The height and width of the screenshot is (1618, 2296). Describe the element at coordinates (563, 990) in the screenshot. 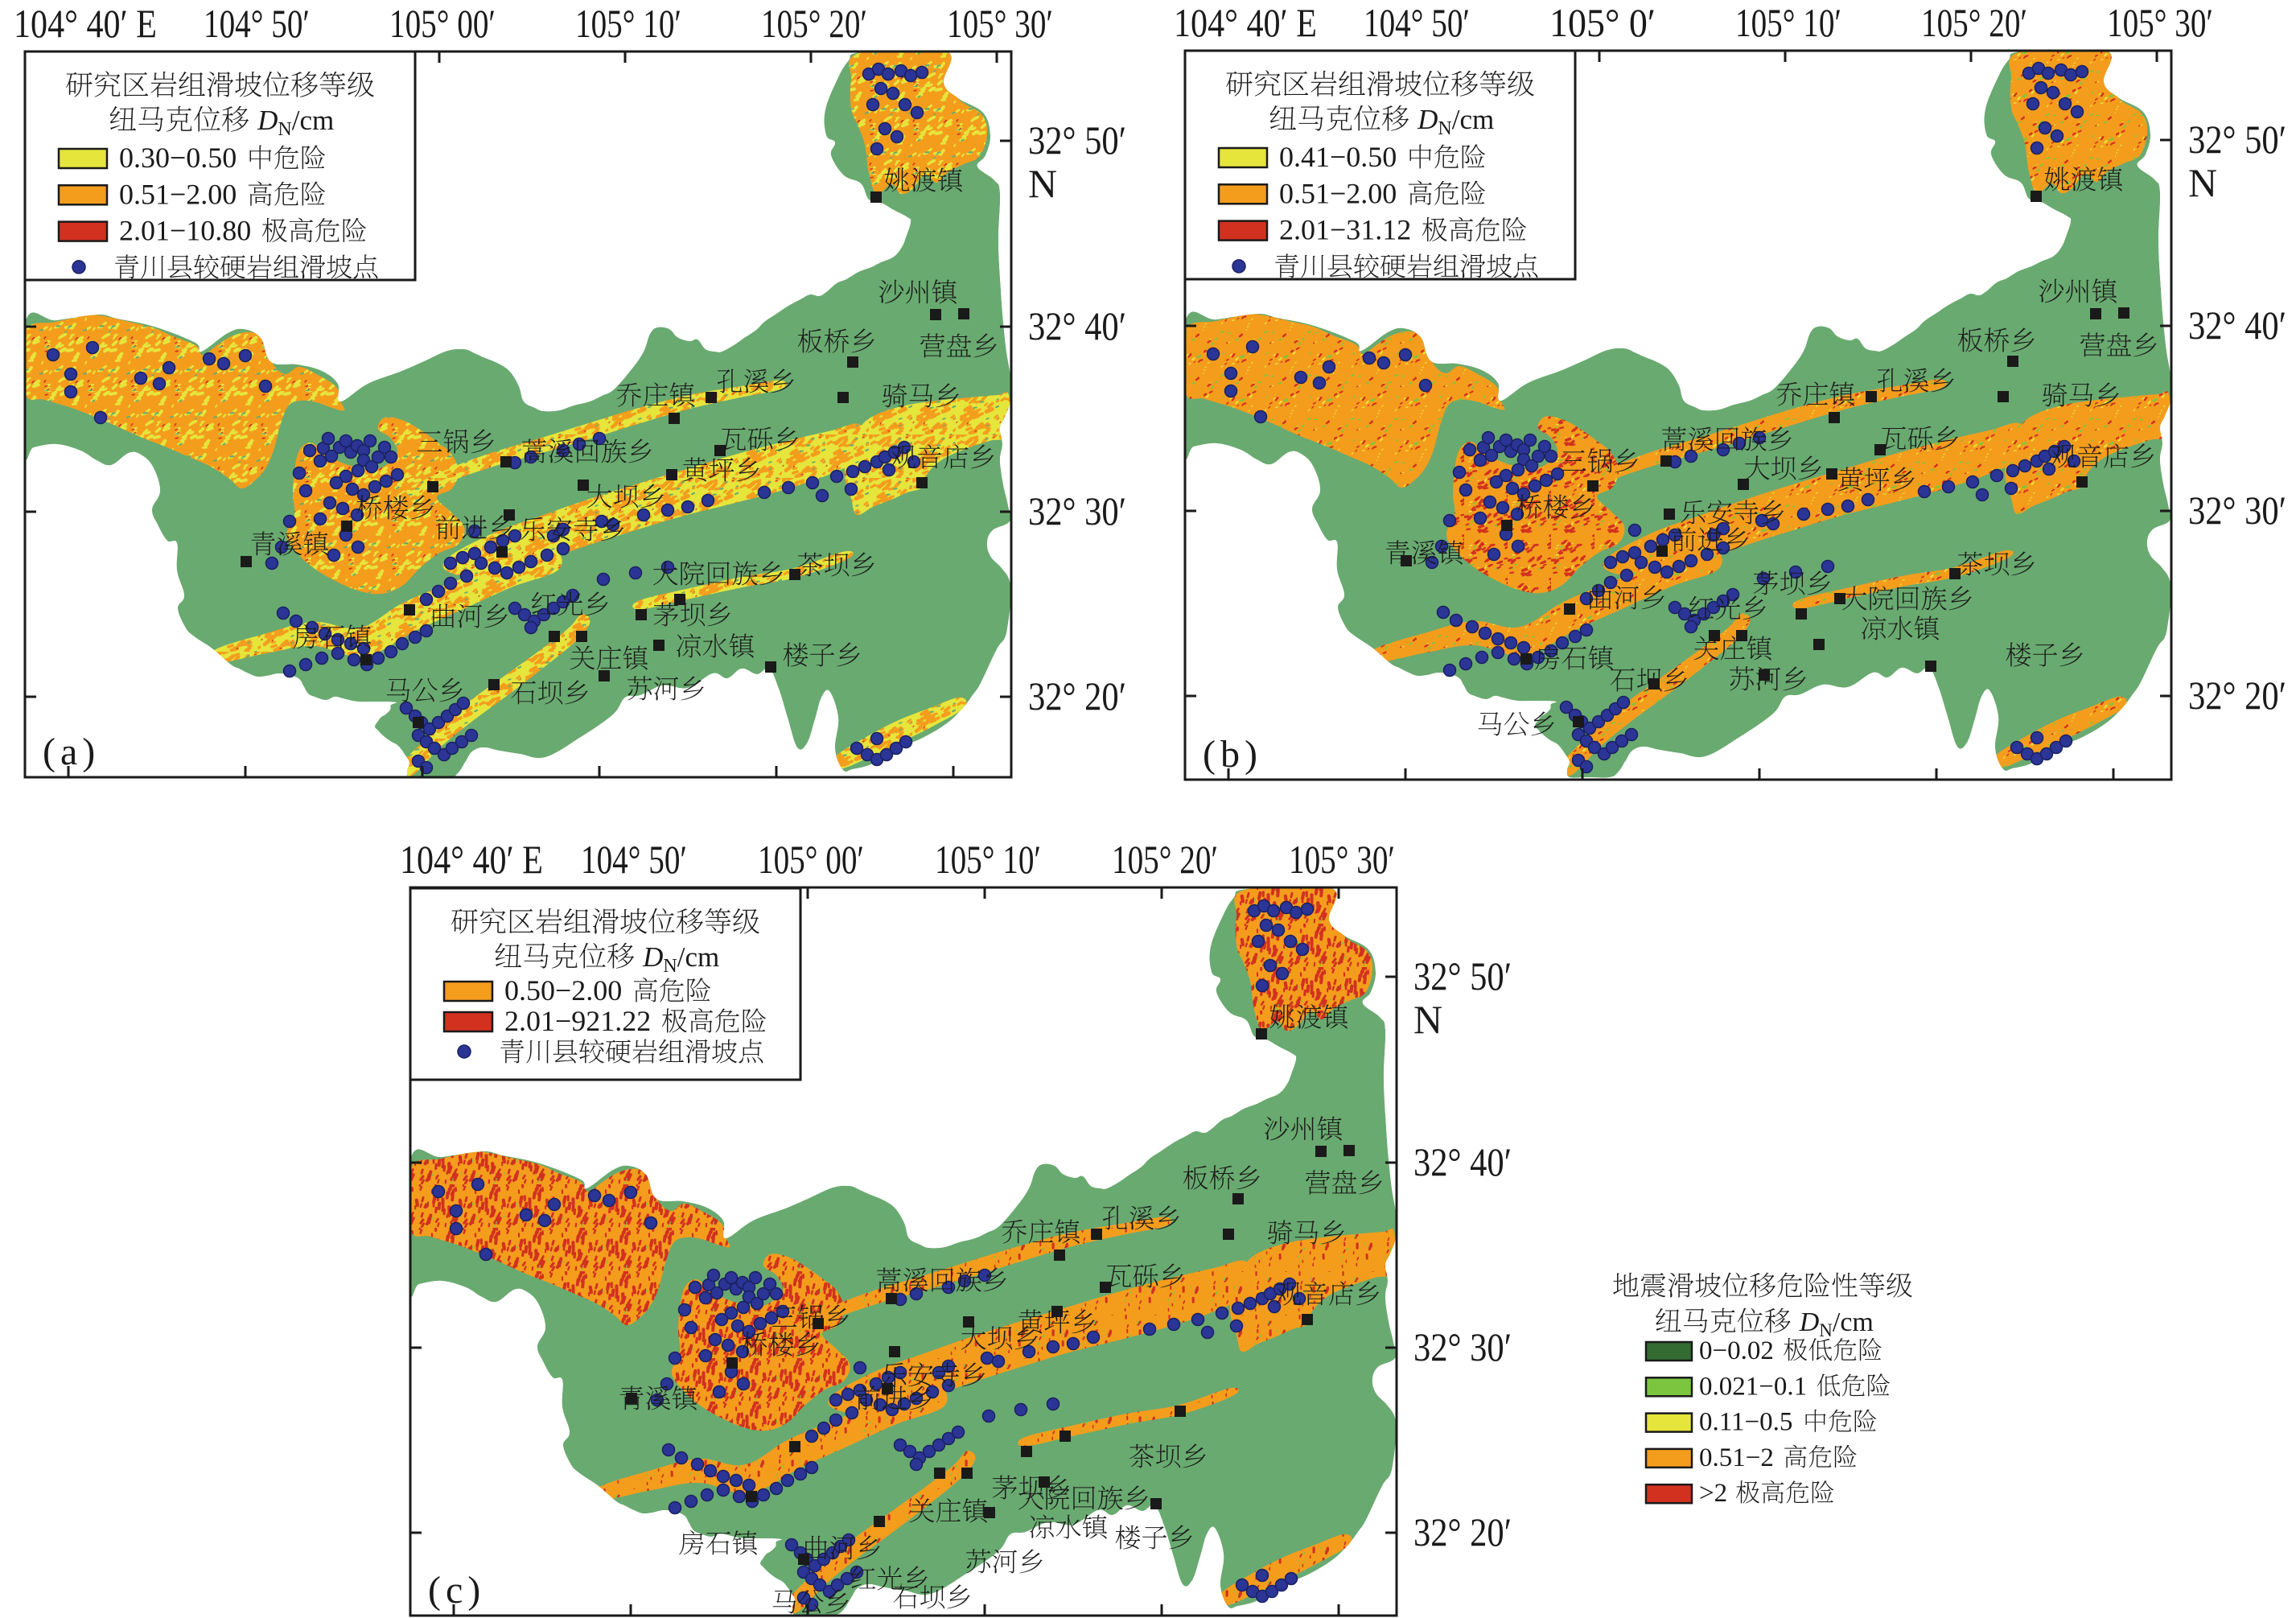

I see `svg-text: 0.50−2.00` at that location.